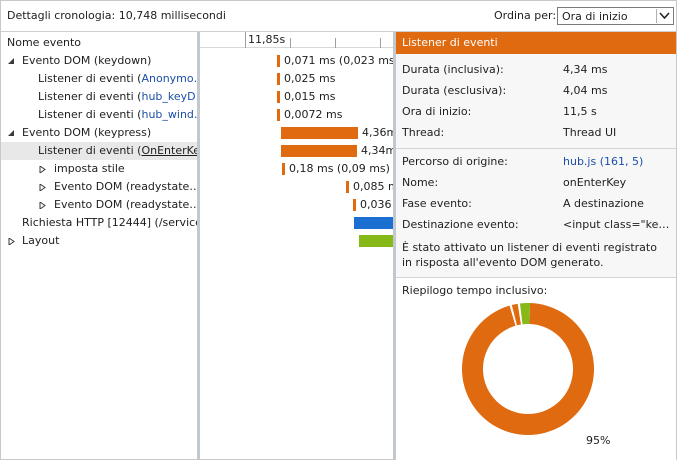 The image size is (677, 460). Describe the element at coordinates (380, 132) in the screenshot. I see `timeline-bar-label: 4,36m` at that location.